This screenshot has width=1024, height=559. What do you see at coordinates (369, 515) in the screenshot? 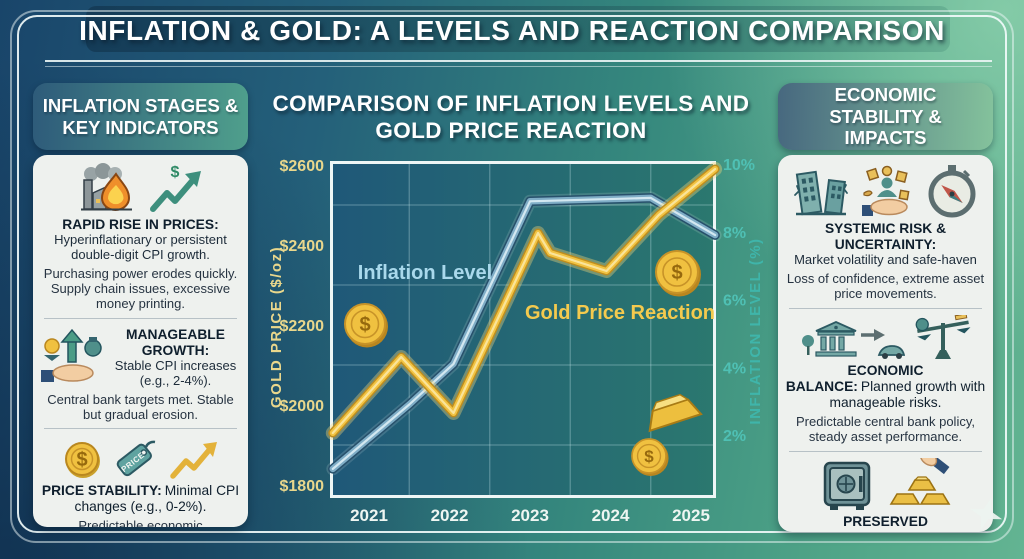
I see `x-axis-tick: 2021` at bounding box center [369, 515].